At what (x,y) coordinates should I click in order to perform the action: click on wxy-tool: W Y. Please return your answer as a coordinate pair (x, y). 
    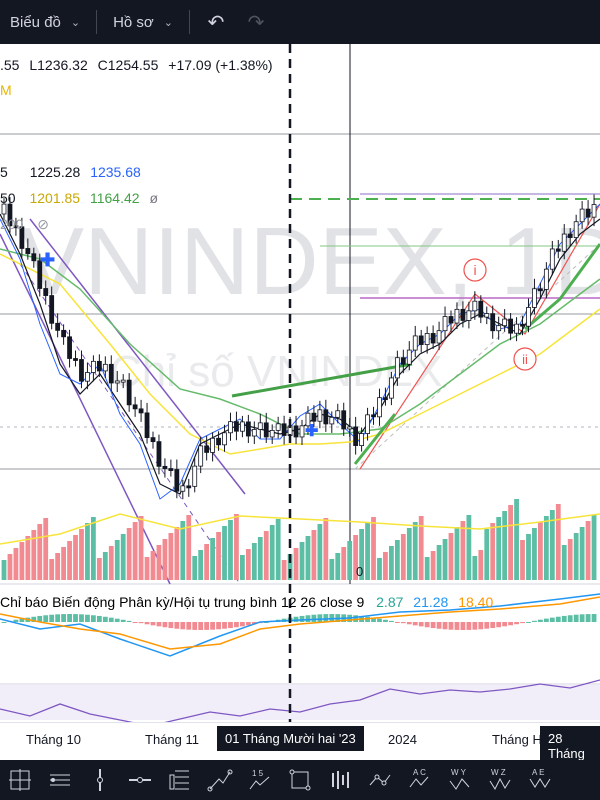
    Looking at the image, I should click on (460, 780).